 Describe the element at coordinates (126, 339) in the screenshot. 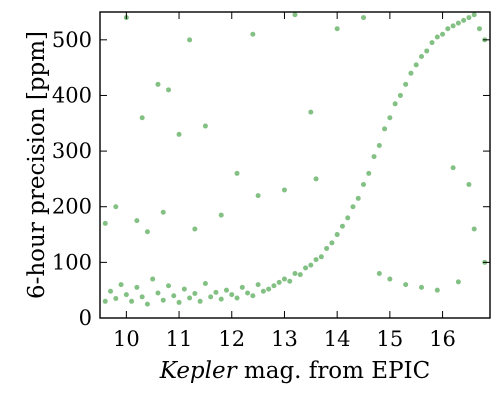

I see `x-tick-label: 10` at that location.